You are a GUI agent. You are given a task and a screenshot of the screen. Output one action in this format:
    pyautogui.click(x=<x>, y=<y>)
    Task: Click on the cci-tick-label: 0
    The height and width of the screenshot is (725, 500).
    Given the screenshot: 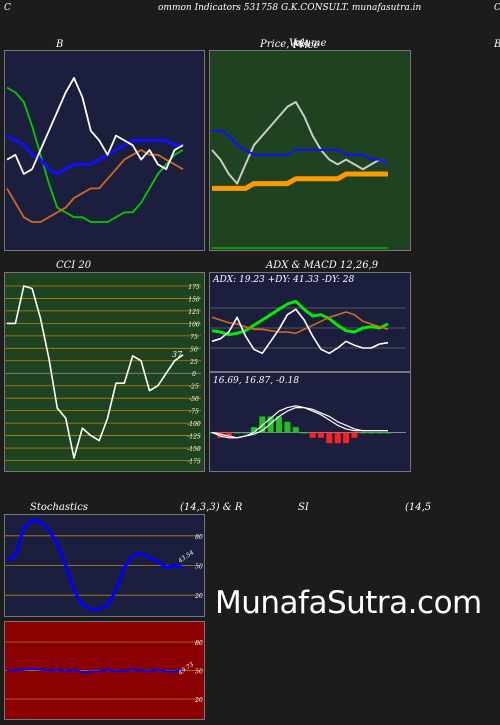 What is the action you would take?
    pyautogui.click(x=194, y=374)
    